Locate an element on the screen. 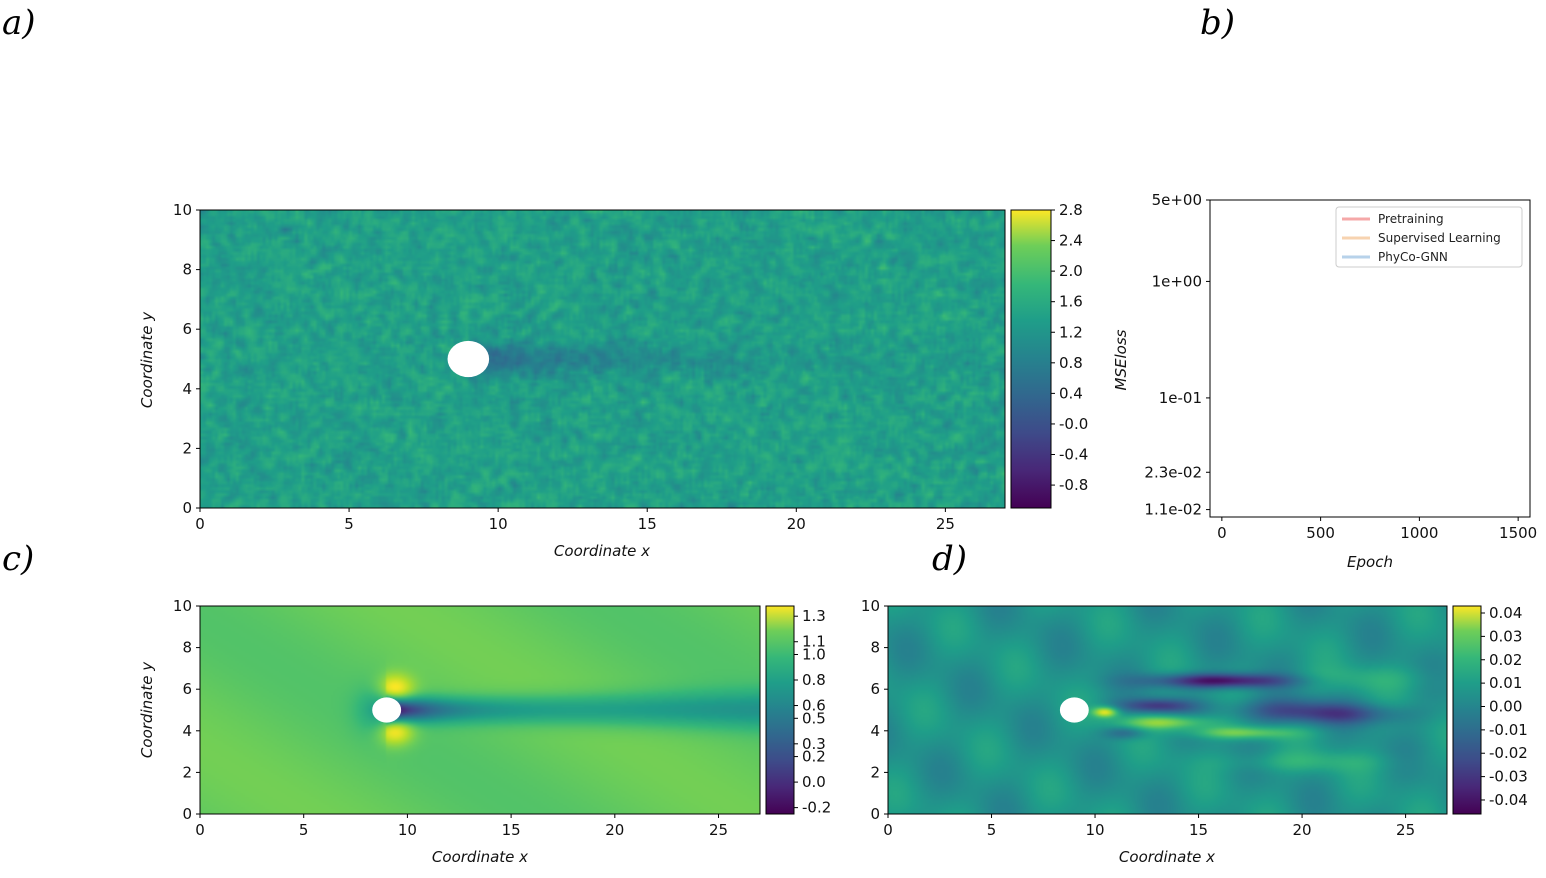 The width and height of the screenshot is (1546, 878). legend-box is located at coordinates (1429, 237).